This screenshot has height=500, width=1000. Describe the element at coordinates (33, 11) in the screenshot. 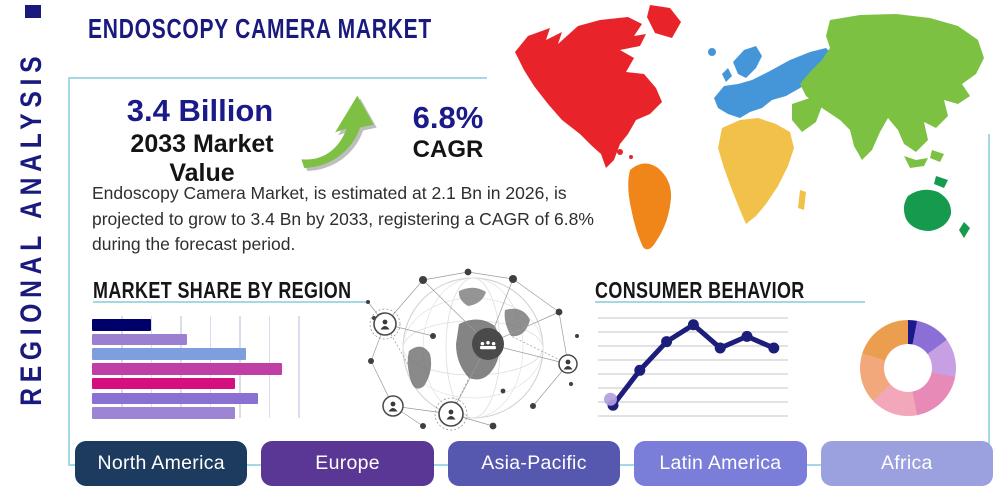

I see `corner-accent-square` at that location.